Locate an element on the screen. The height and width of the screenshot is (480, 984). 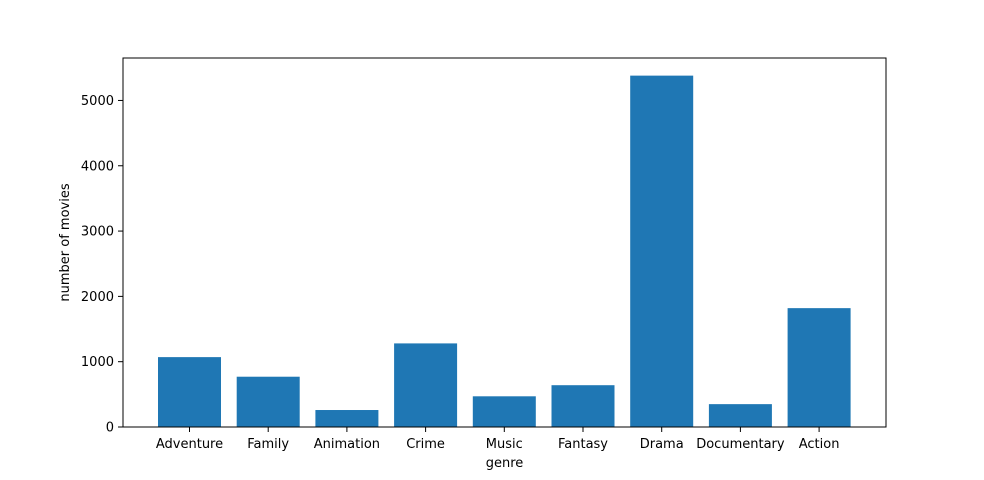
x-tick-label: Family is located at coordinates (268, 444).